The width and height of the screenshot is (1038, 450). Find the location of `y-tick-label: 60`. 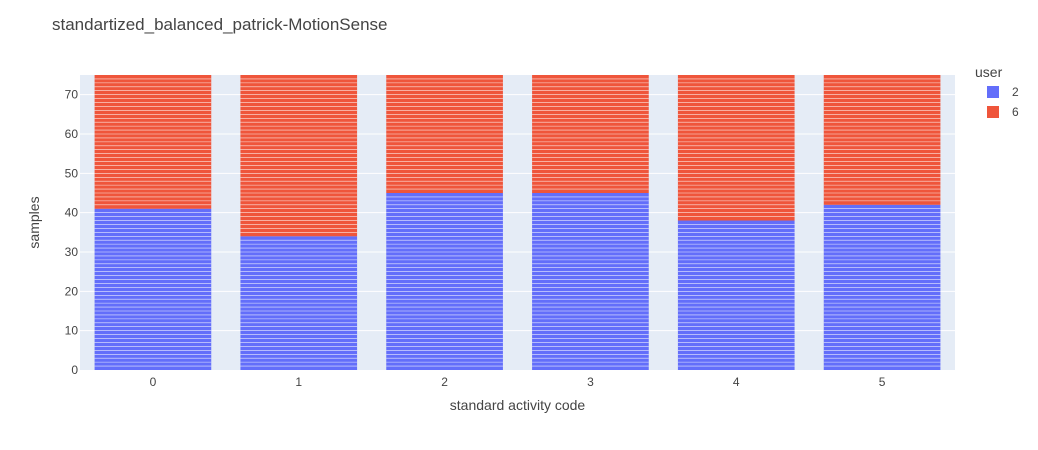

y-tick-label: 60 is located at coordinates (72, 134).